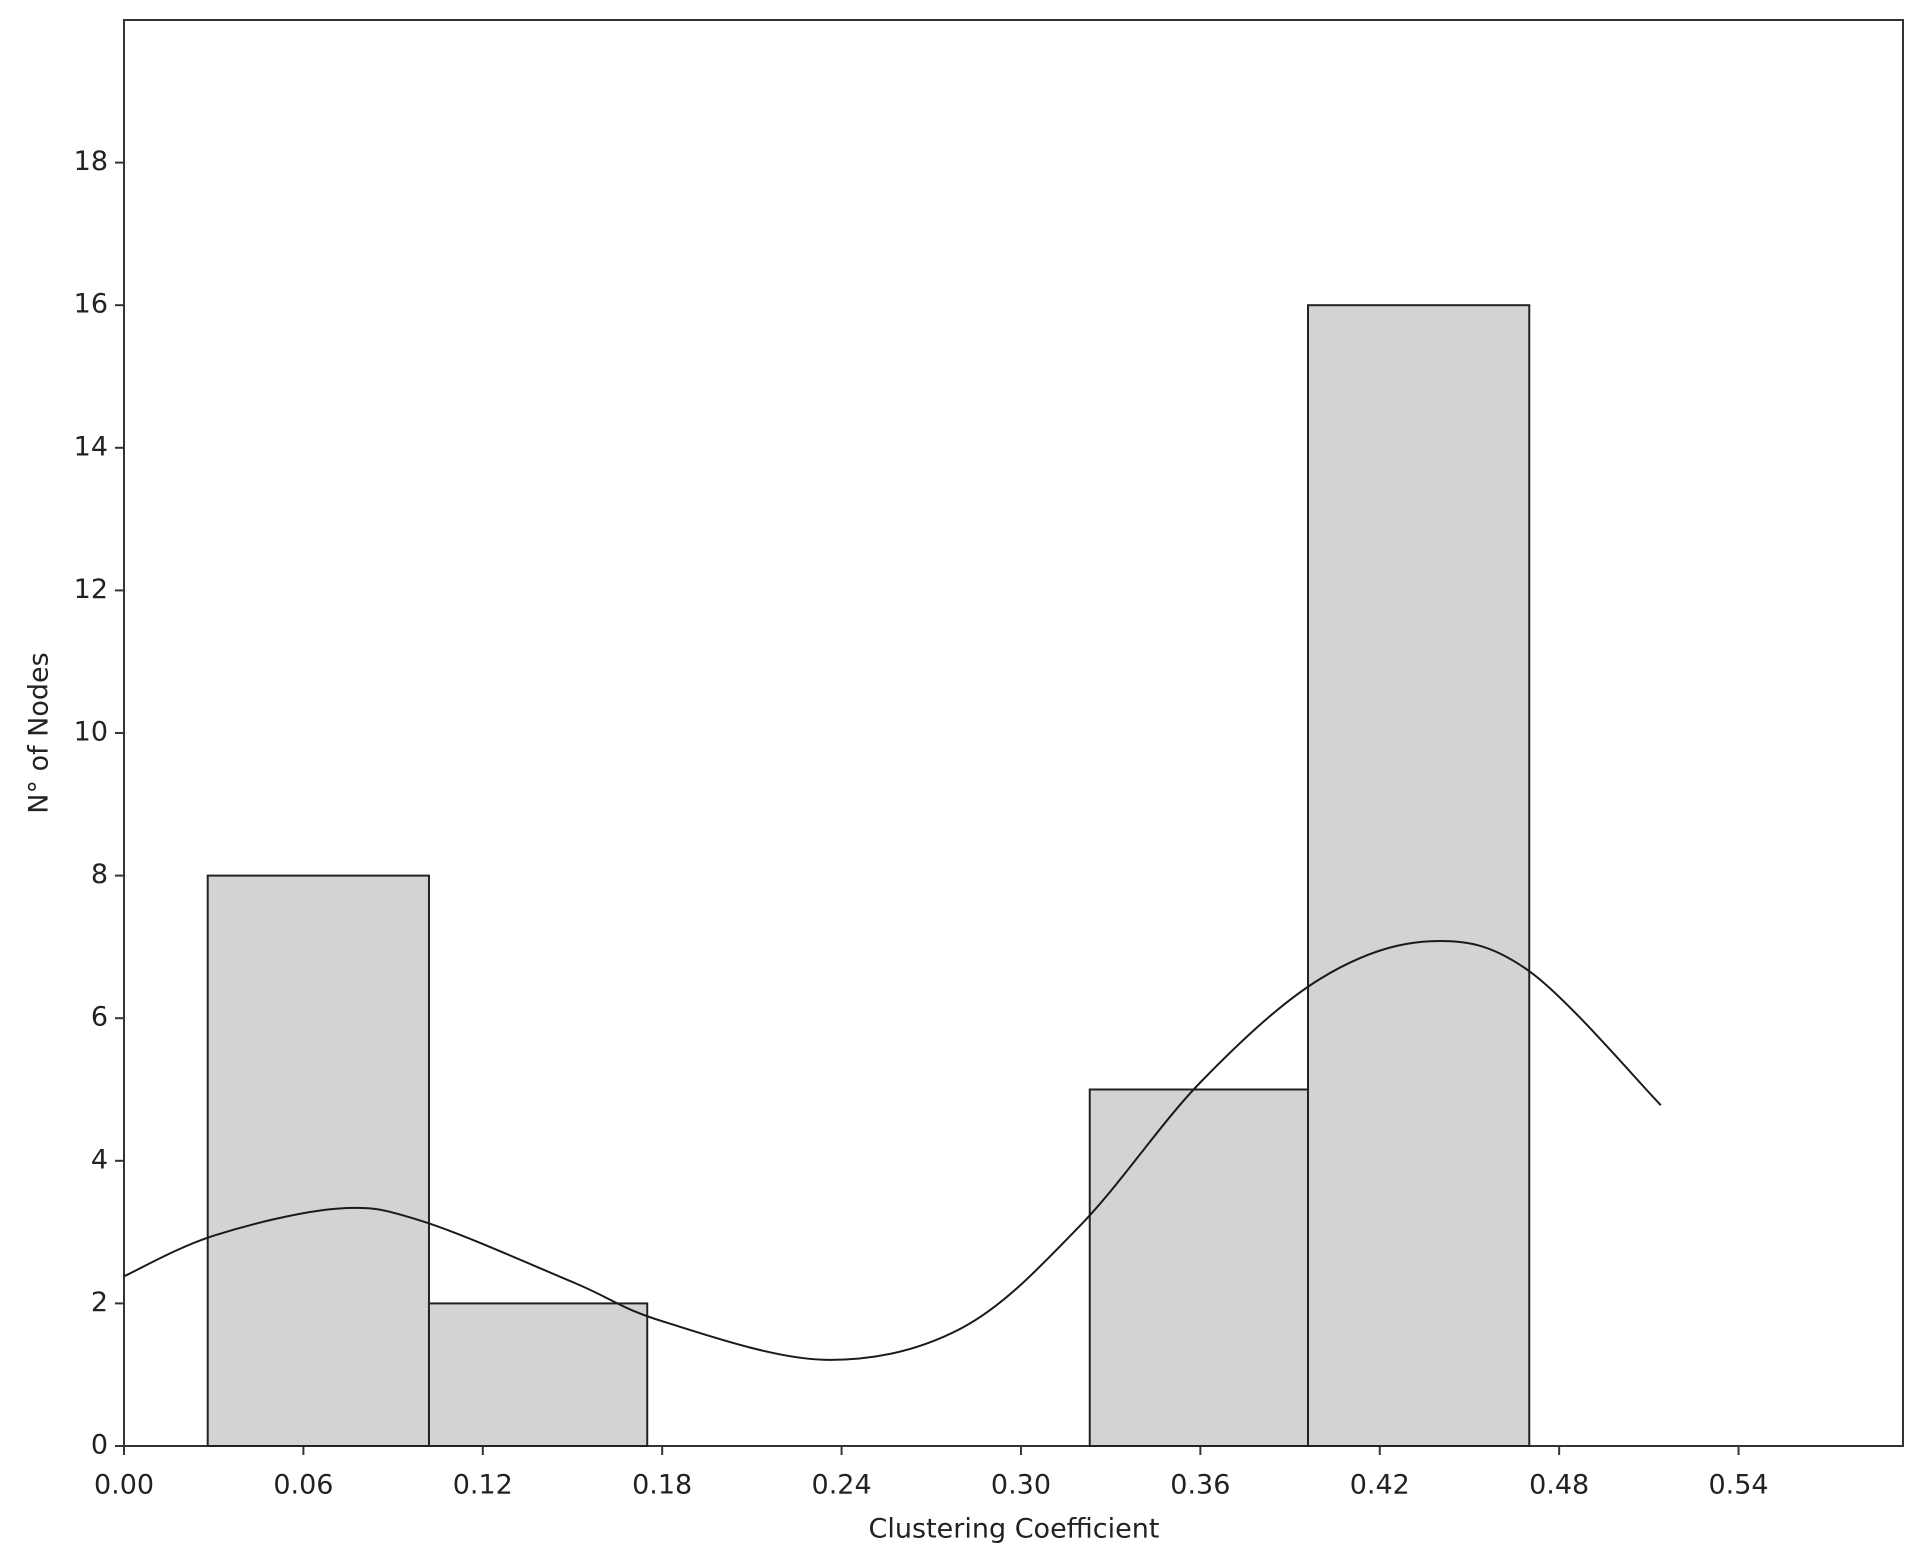 The image size is (1928, 1560). I want to click on x-tick-label: 0.54, so click(1738, 1485).